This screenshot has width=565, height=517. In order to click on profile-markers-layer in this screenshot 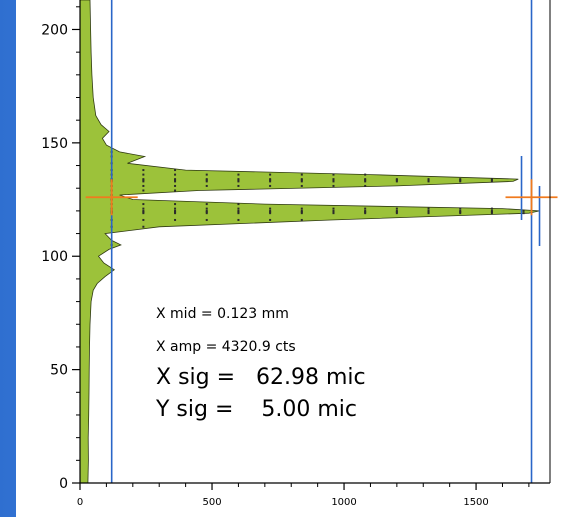, I will do `click(317, 198)`.